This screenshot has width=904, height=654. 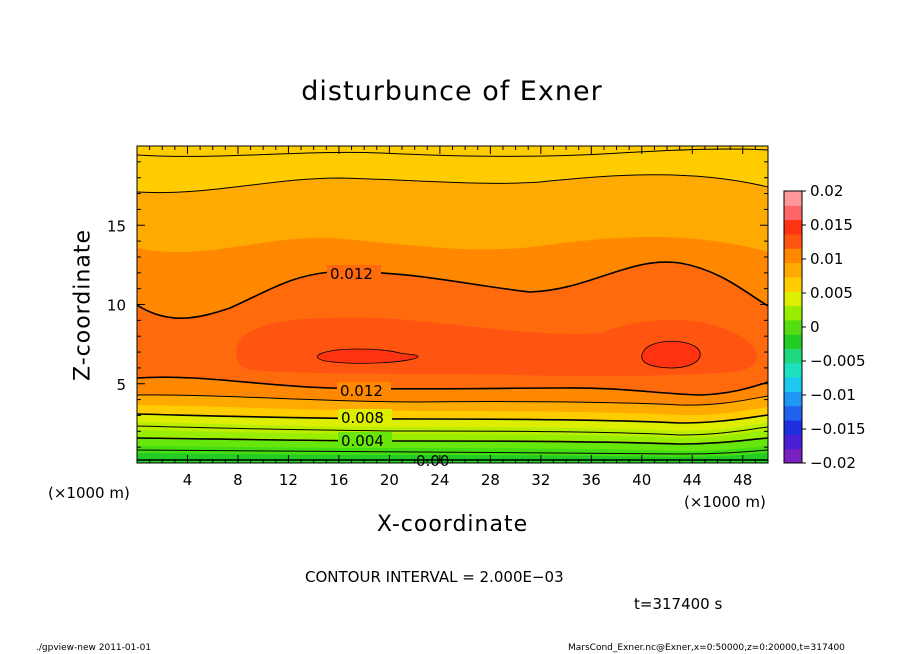 What do you see at coordinates (439, 480) in the screenshot?
I see `x-tick-label: 24` at bounding box center [439, 480].